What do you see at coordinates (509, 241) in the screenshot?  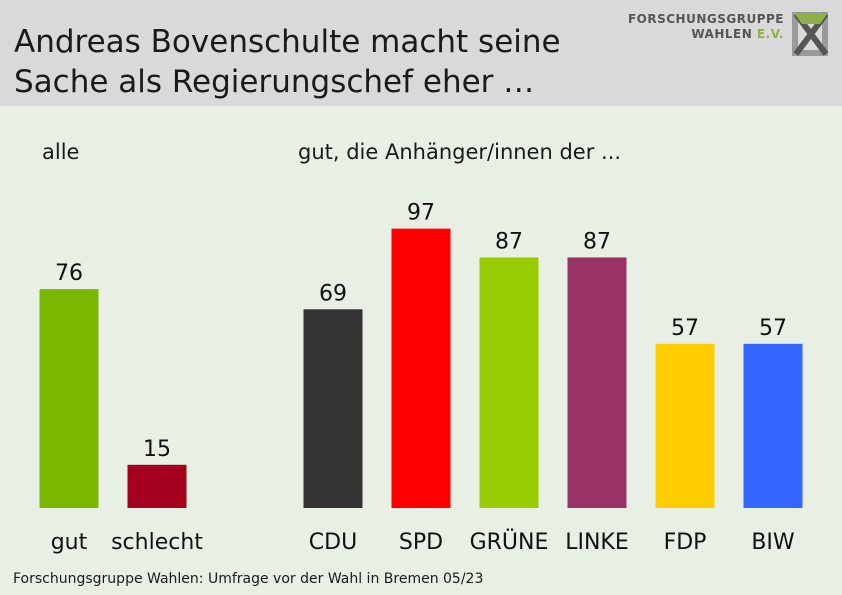 I see `value-label-grüne: 87` at bounding box center [509, 241].